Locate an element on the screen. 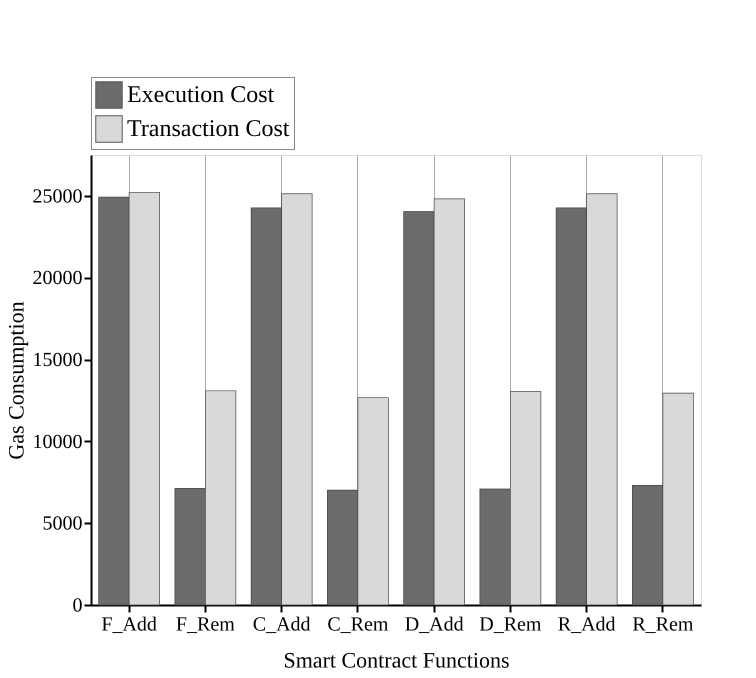  x-axis-title: Smart Contract Functions is located at coordinates (396, 660).